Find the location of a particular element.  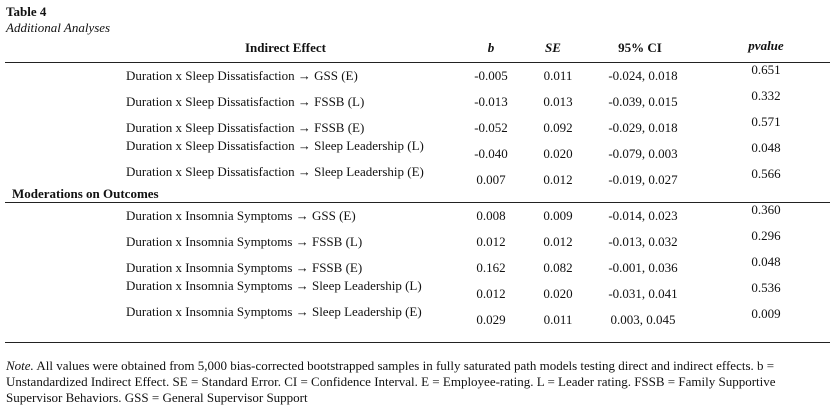

indirect-effect-cell: Duration x Insomnia Symptoms → FSSB (L) is located at coordinates (244, 241).